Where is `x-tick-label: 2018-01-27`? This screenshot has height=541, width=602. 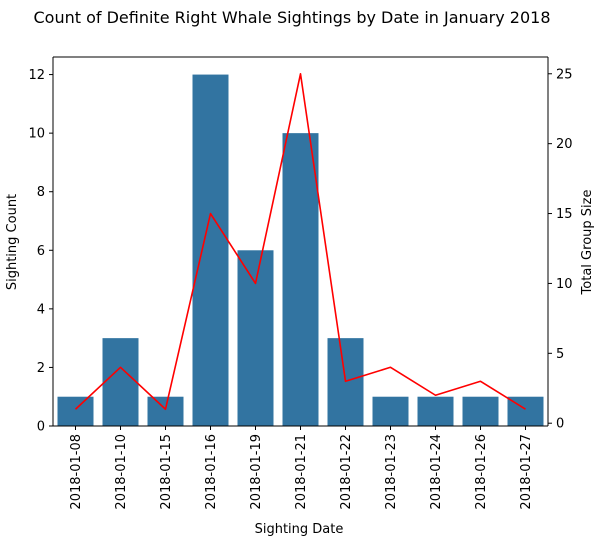
x-tick-label: 2018-01-27 is located at coordinates (526, 472).